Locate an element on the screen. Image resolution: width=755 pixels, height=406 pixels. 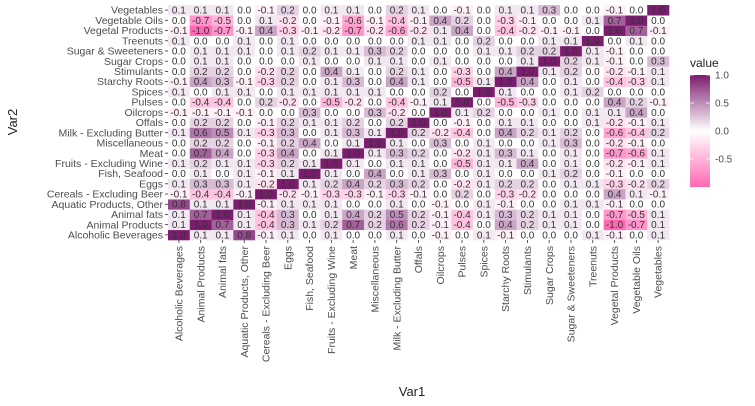
heatmap-cell-label: -0.4 is located at coordinates (462, 225).